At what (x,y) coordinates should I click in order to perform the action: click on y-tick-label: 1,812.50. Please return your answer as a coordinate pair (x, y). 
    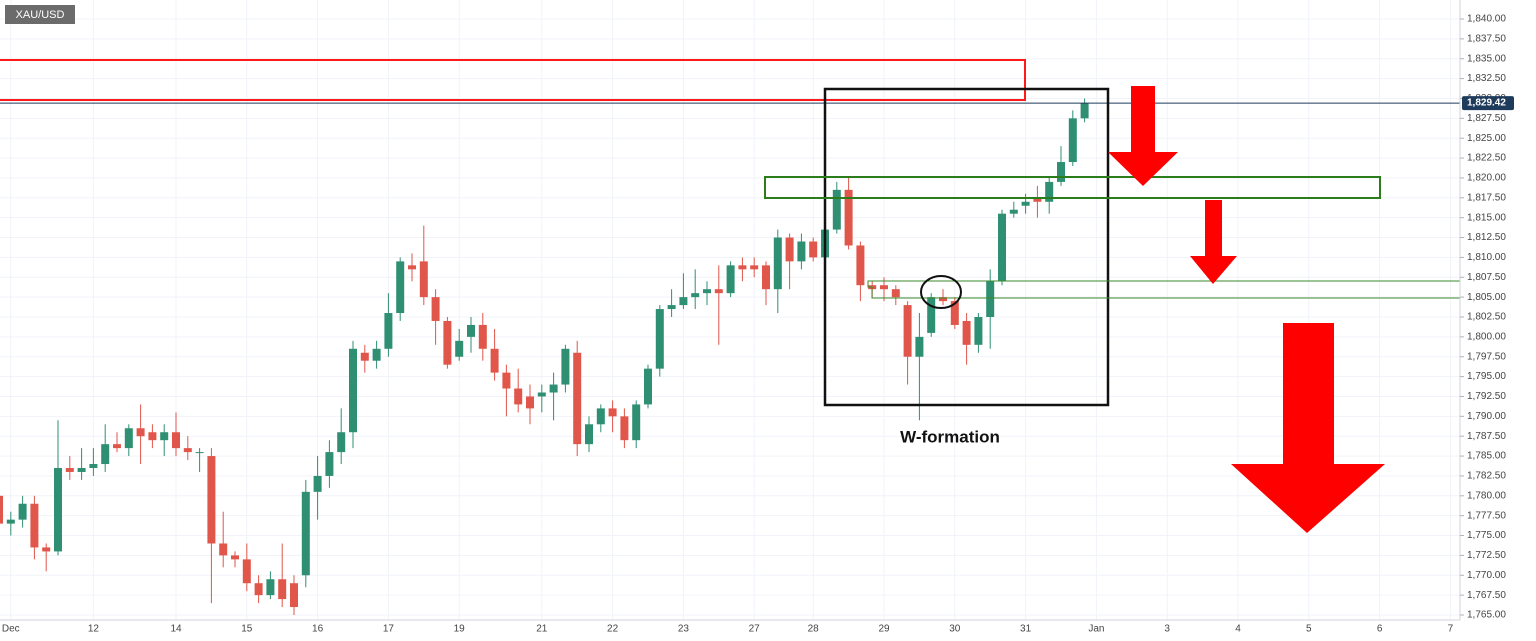
    Looking at the image, I should click on (1486, 237).